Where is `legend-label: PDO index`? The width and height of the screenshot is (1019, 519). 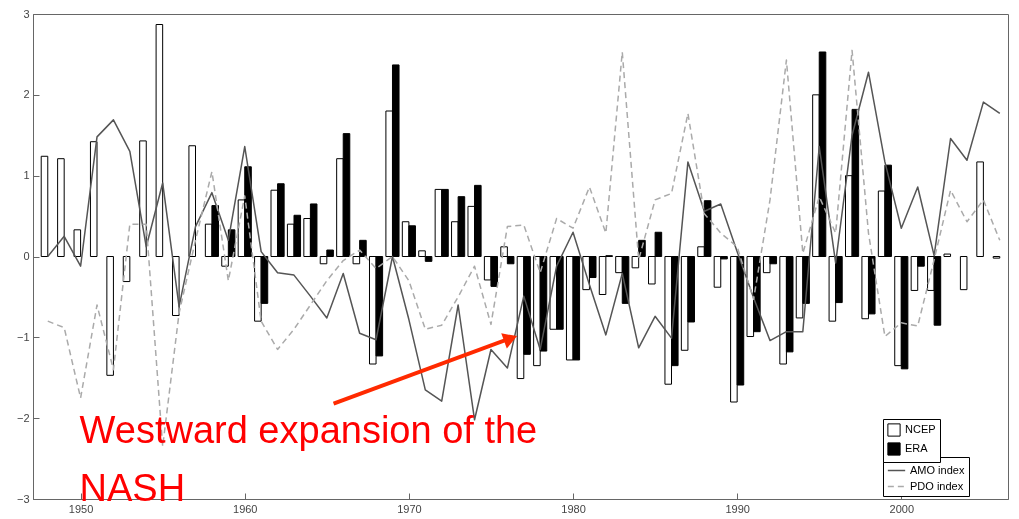 legend-label: PDO index is located at coordinates (937, 485).